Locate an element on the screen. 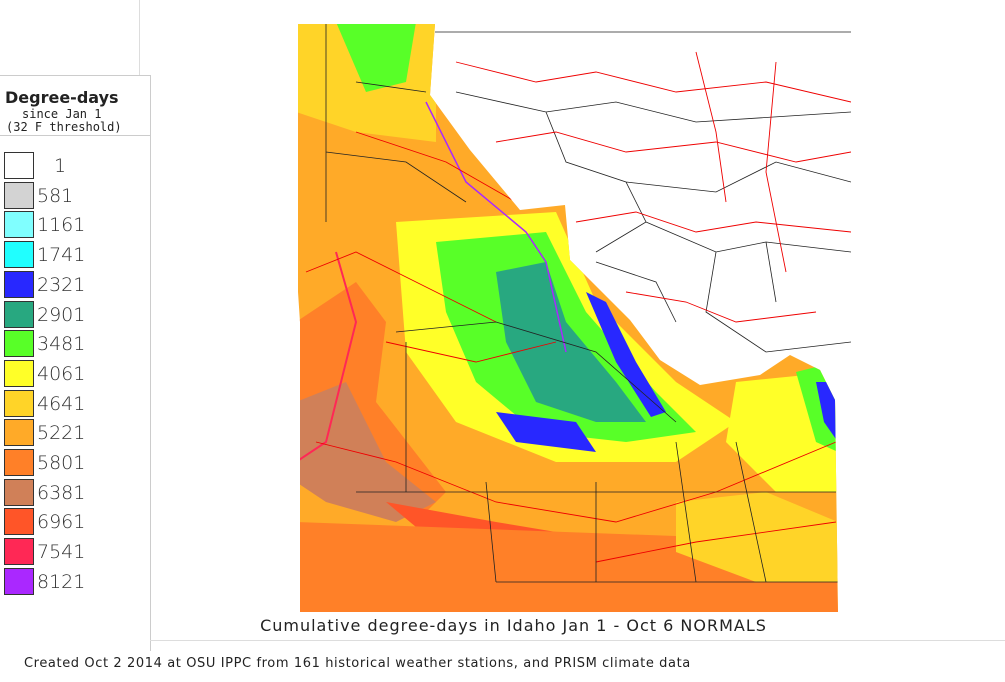 The image size is (1005, 682). legend-label: 7541 is located at coordinates (61, 552).